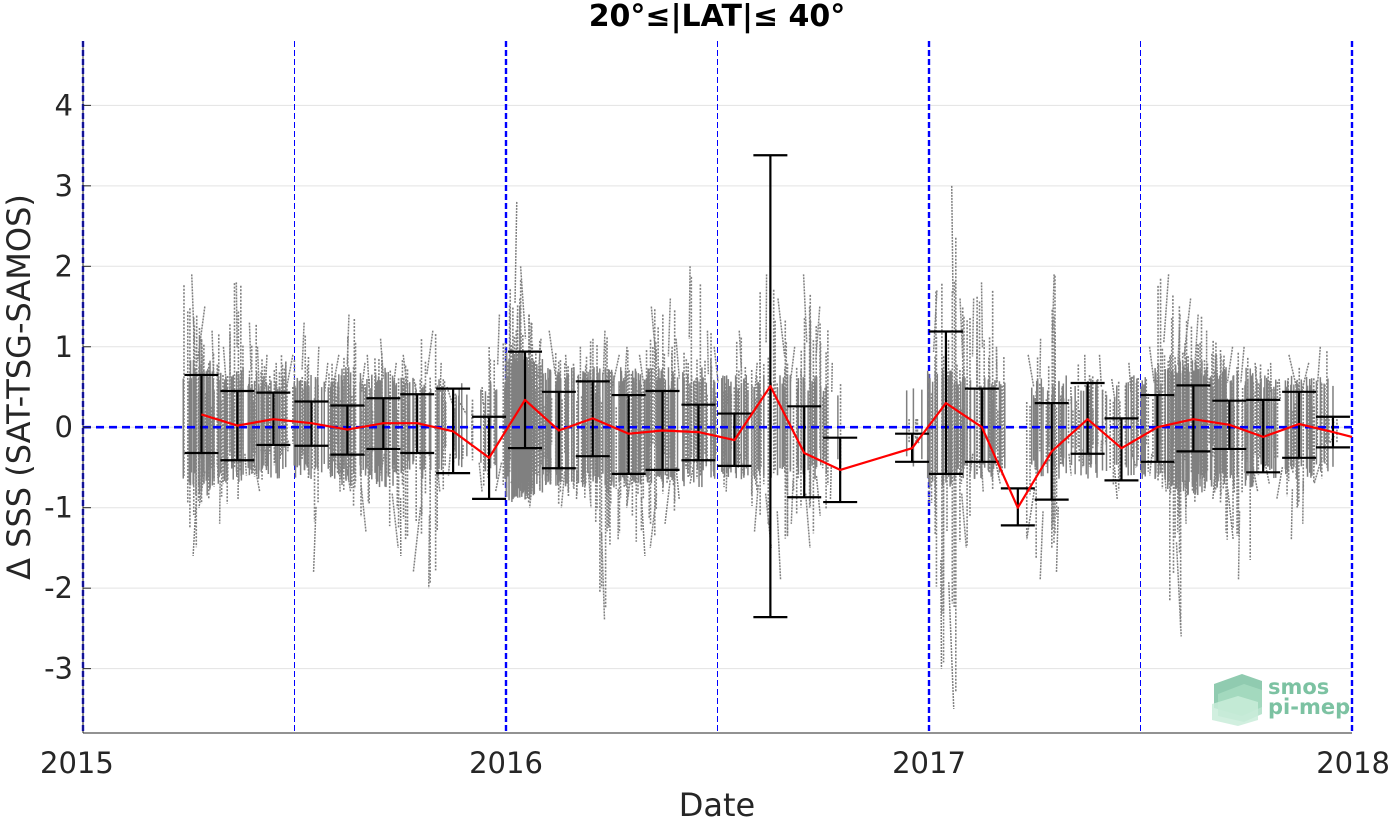  I want to click on x-tick-label: 2015, so click(77, 763).